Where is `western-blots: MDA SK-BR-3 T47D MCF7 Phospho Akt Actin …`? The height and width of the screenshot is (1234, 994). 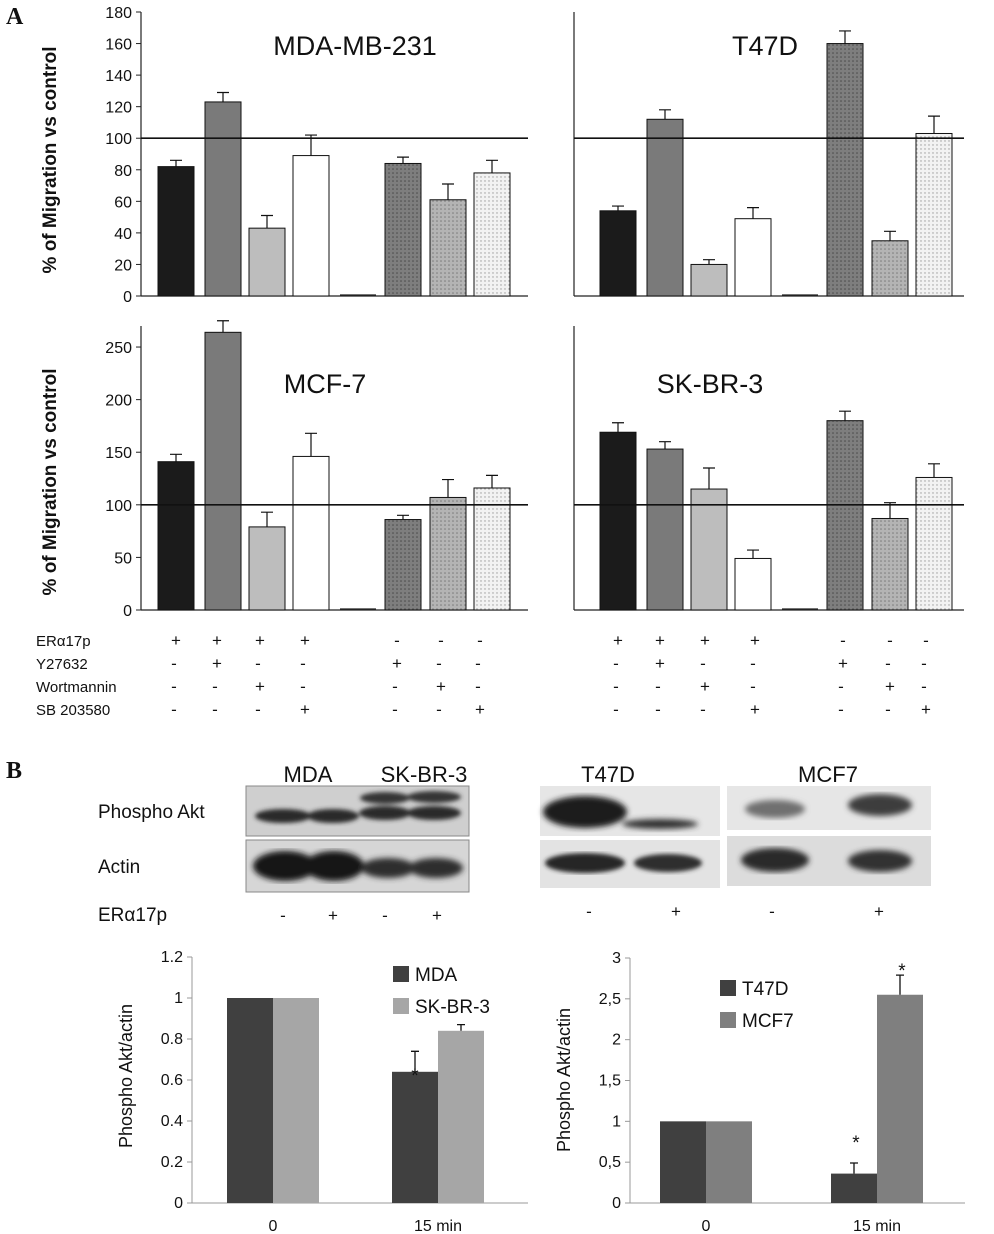
western-blots: MDA SK-BR-3 T47D MCF7 Phospho Akt Actin … is located at coordinates (514, 844).